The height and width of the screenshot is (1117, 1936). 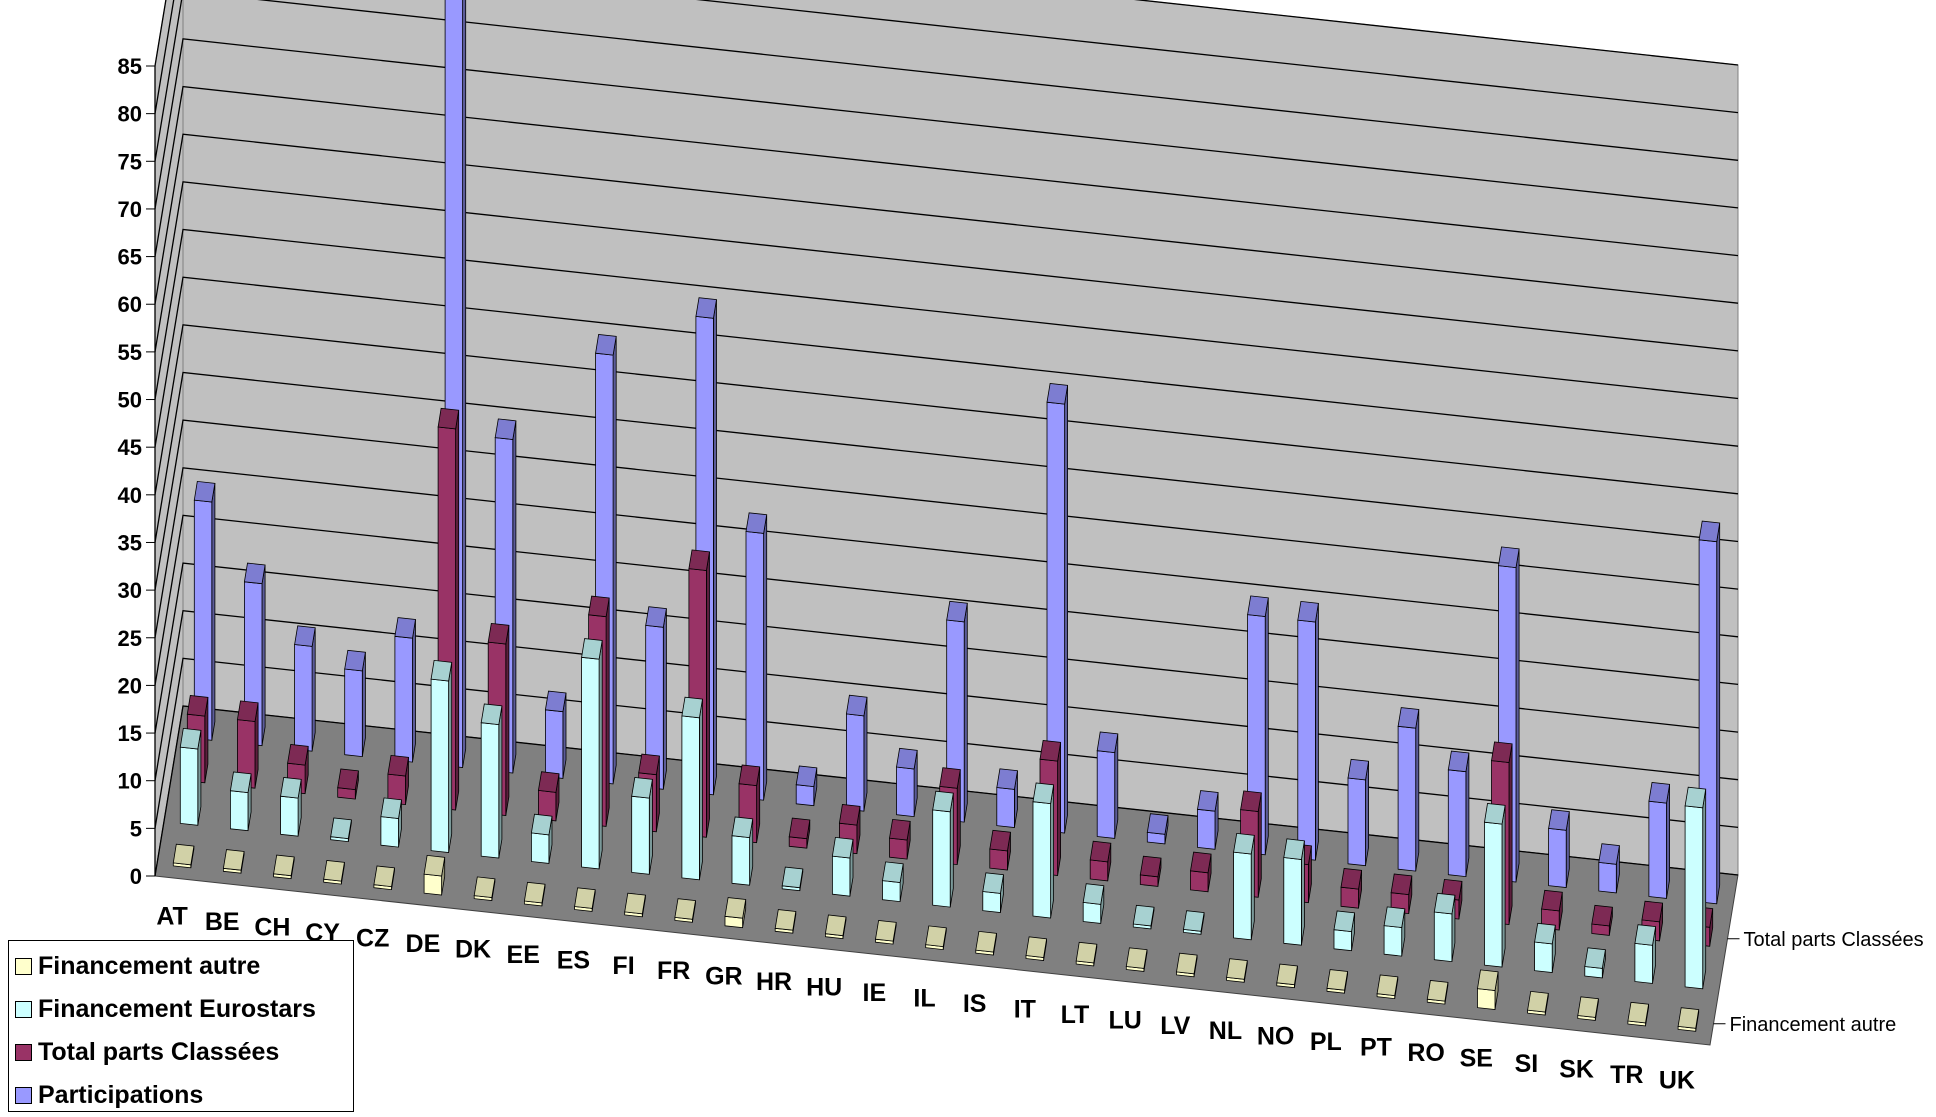 What do you see at coordinates (924, 999) in the screenshot?
I see `x-tick-label: IL` at bounding box center [924, 999].